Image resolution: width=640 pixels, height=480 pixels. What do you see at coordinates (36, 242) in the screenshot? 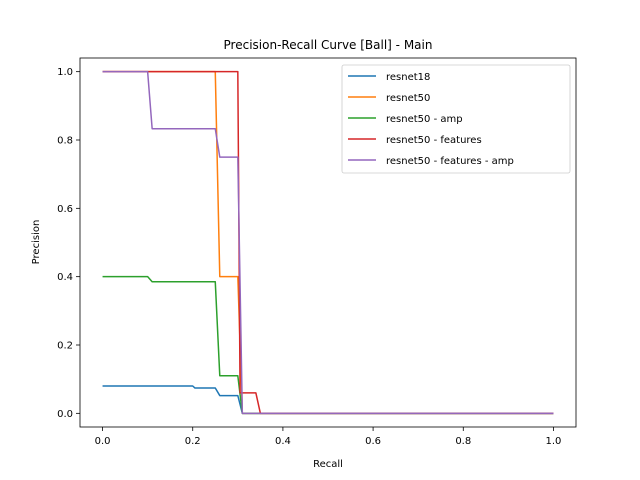
I see `y-axis-label: Precision` at bounding box center [36, 242].